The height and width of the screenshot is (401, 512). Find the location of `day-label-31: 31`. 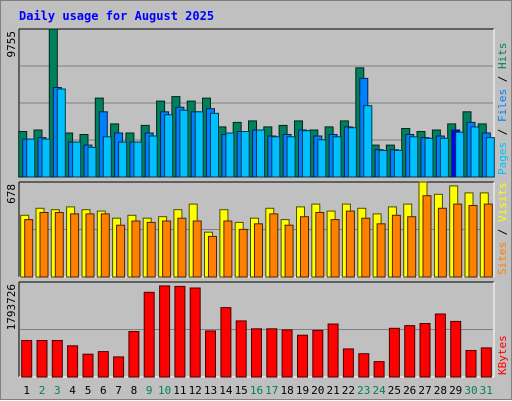

day-label-31: 31 is located at coordinates (486, 390).